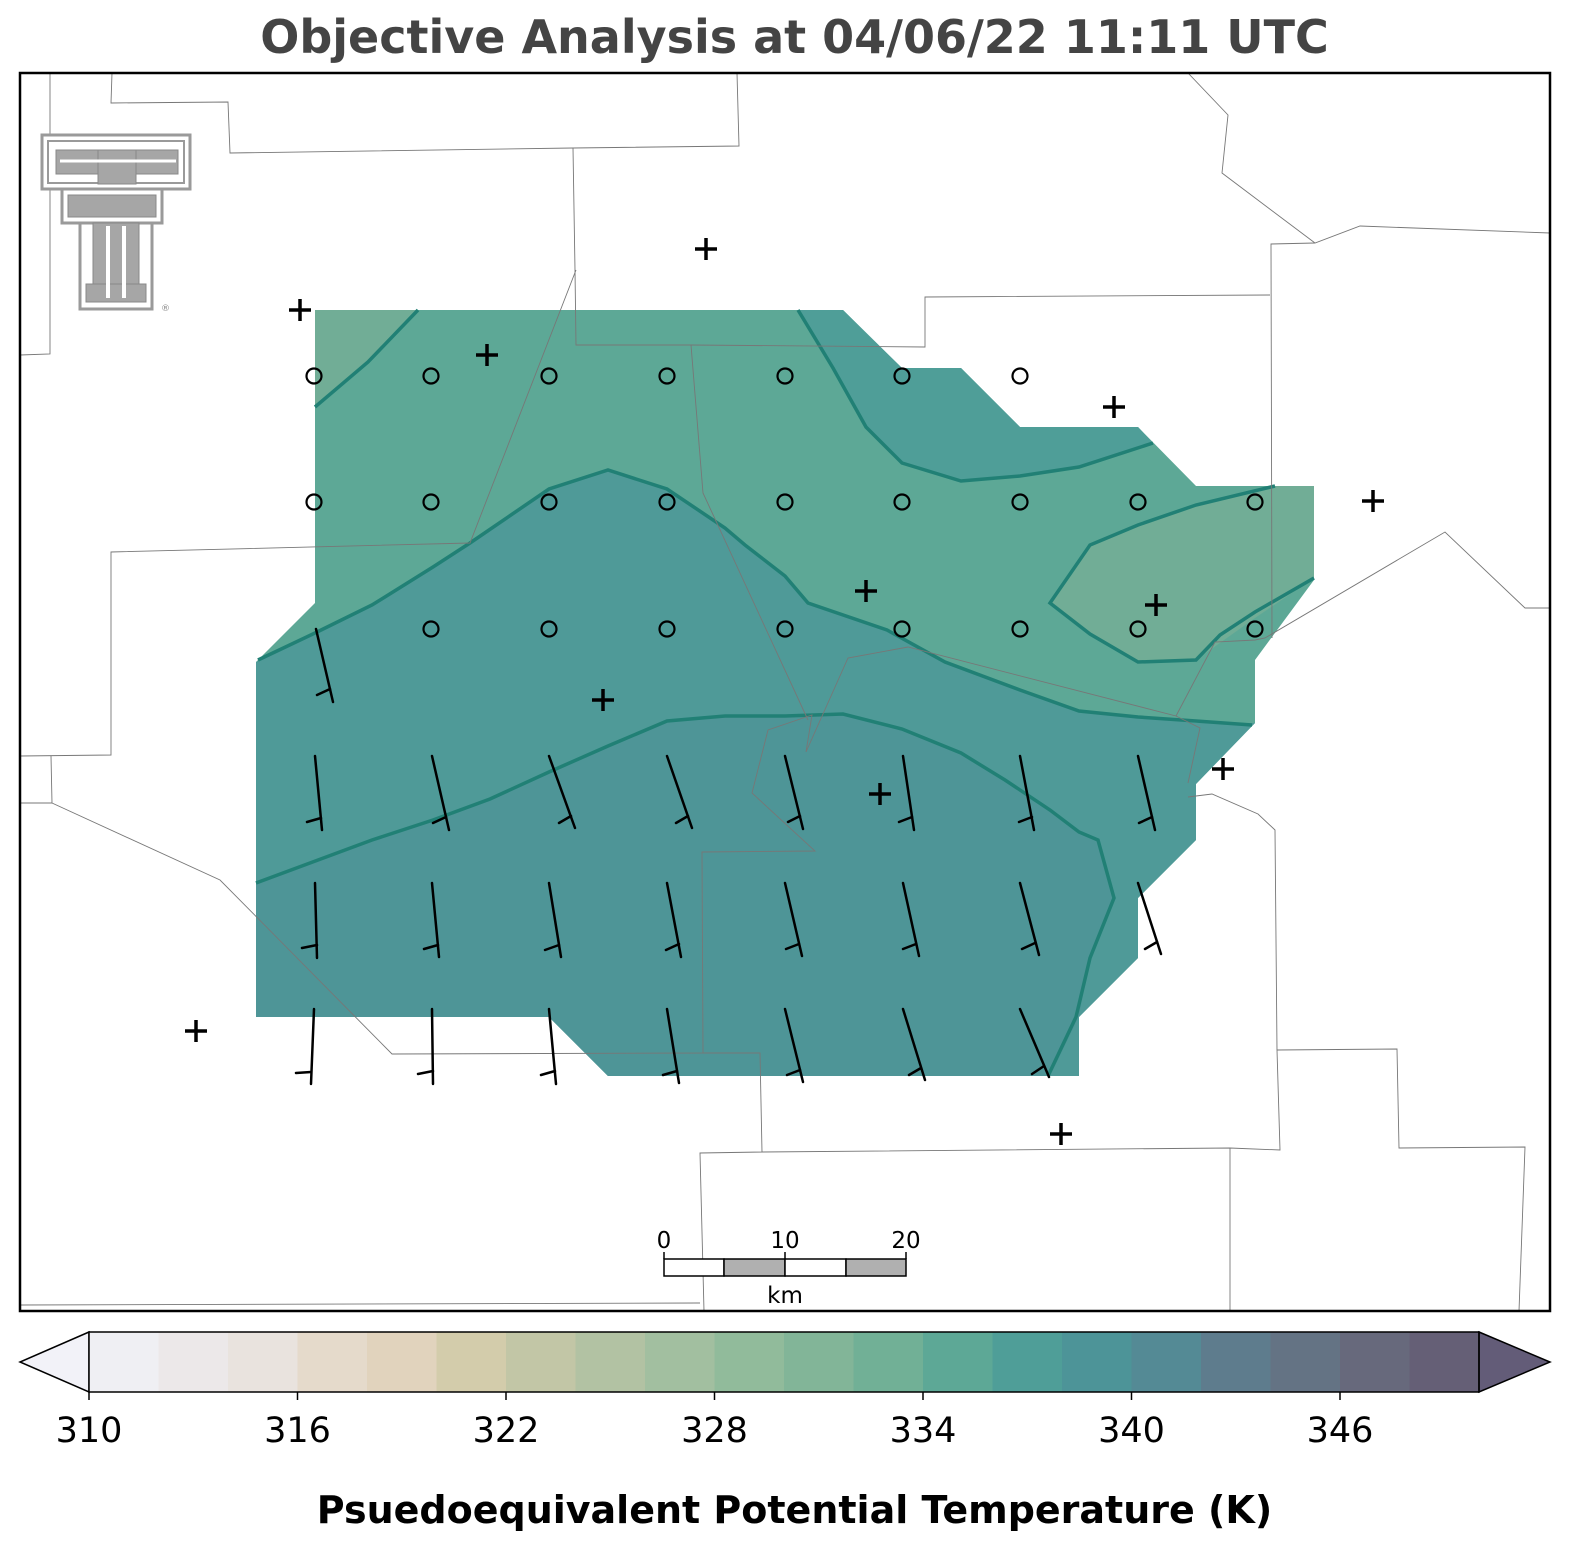 The height and width of the screenshot is (1568, 1589). I want to click on contour-334-central, so click(755, 597).